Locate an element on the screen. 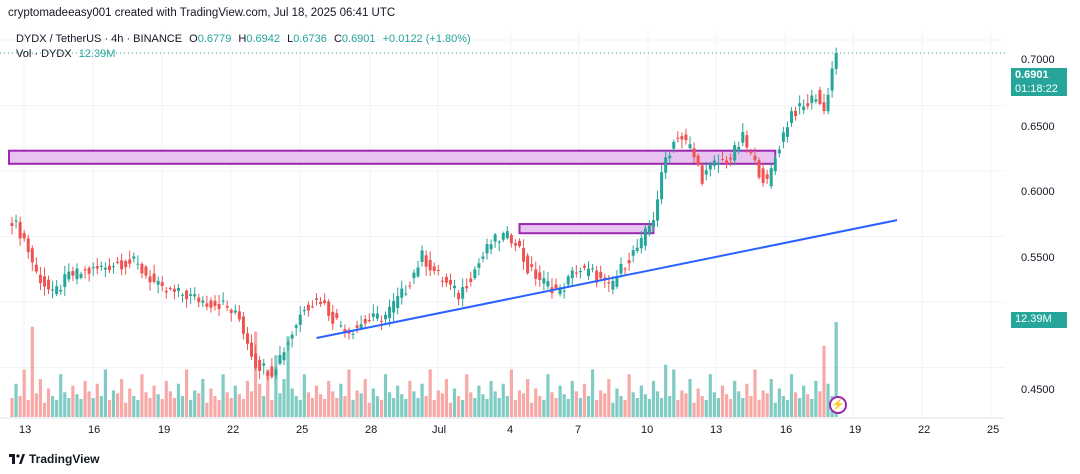 This screenshot has height=474, width=1080. time-tick: Jul is located at coordinates (439, 430).